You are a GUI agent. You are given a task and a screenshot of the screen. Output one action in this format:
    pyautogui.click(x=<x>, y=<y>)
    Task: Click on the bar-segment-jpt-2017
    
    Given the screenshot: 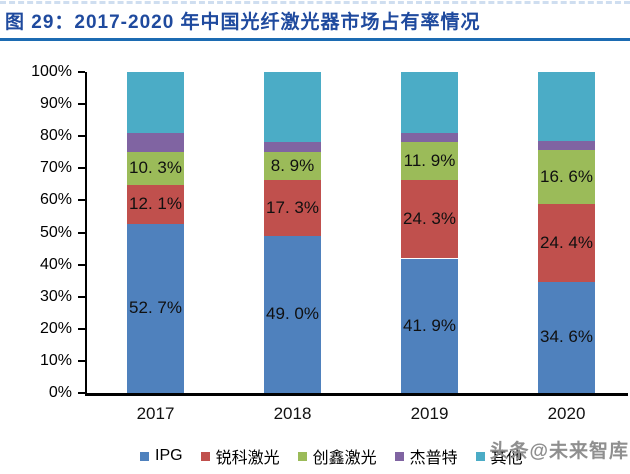 What is the action you would take?
    pyautogui.click(x=155, y=142)
    